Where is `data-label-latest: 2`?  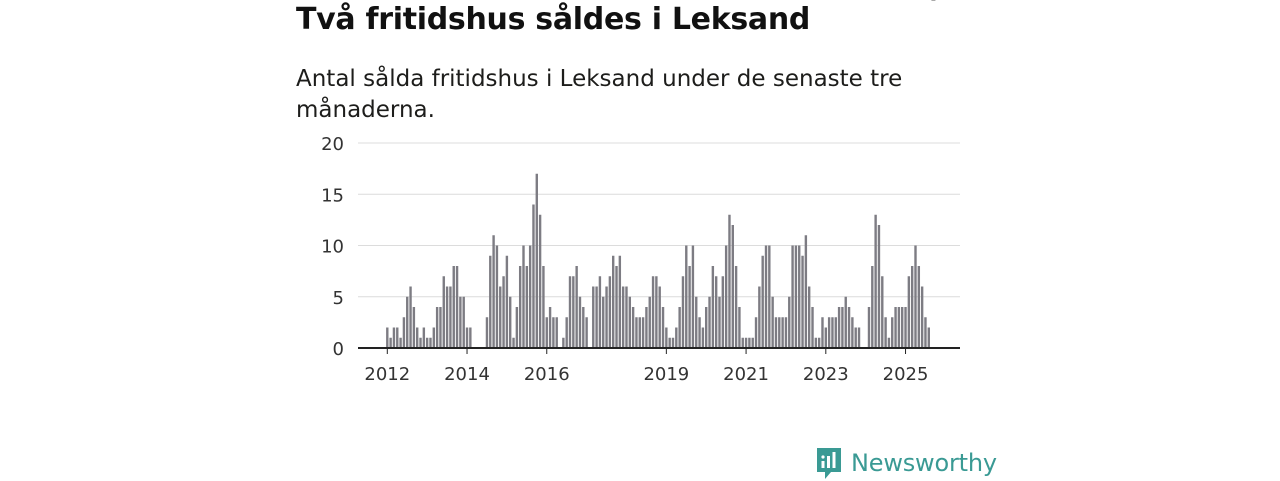 data-label-latest: 2 is located at coordinates (935, 2).